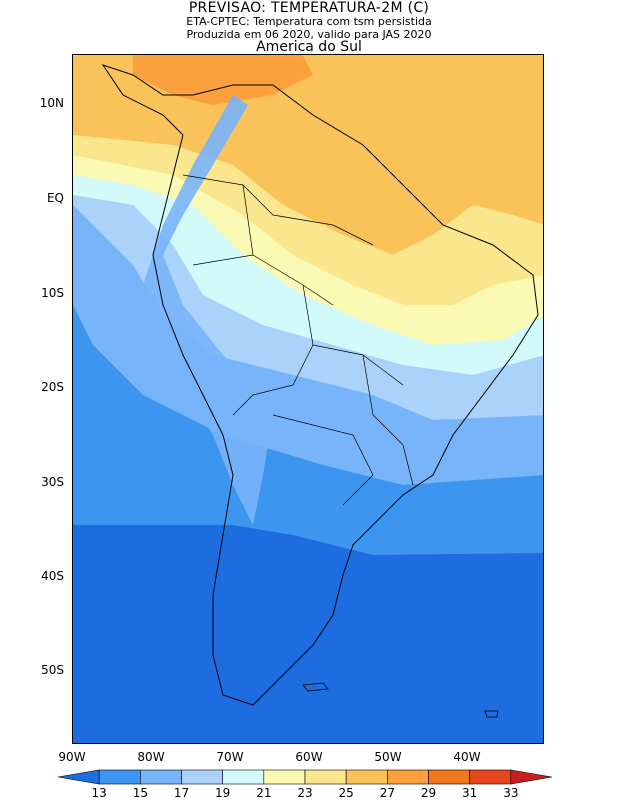  I want to click on lat-label-10s: 10S, so click(52, 293).